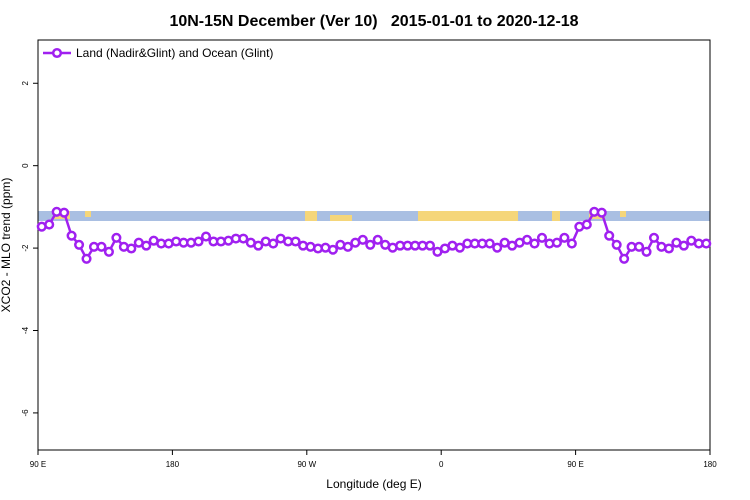 The height and width of the screenshot is (500, 750). What do you see at coordinates (373, 484) in the screenshot?
I see `x-axis-label: Longitude (deg E)` at bounding box center [373, 484].